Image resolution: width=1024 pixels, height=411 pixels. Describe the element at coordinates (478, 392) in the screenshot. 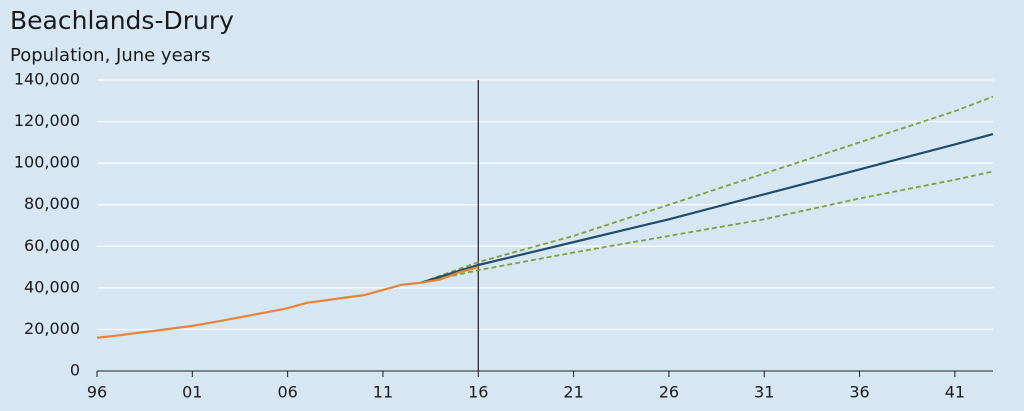

I see `x-tick-label: 16` at that location.